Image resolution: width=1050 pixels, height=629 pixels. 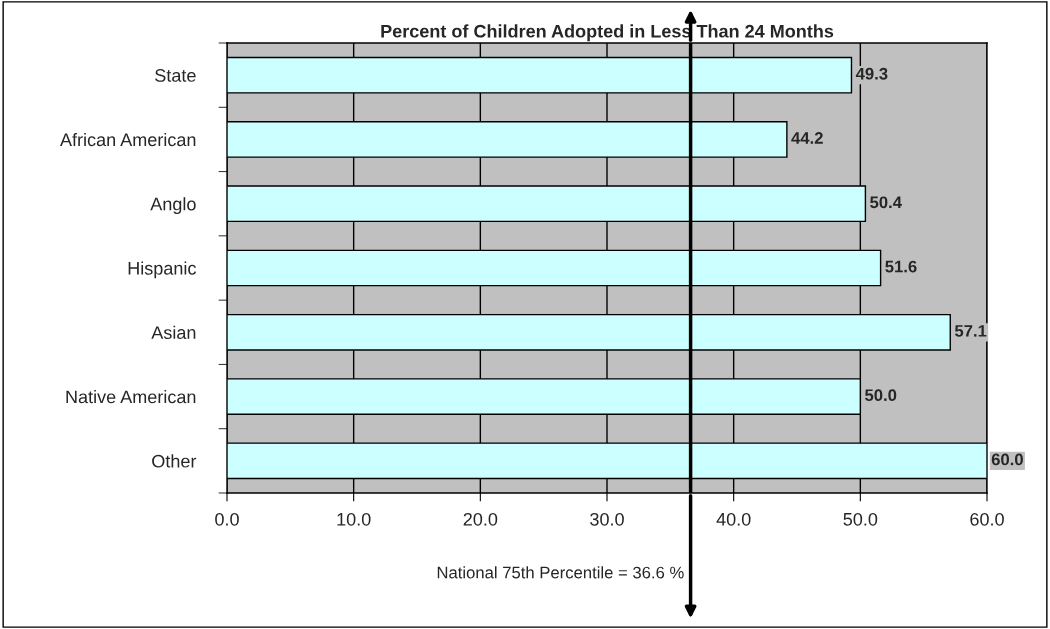 I want to click on data-label: 49.3, so click(x=871, y=73).